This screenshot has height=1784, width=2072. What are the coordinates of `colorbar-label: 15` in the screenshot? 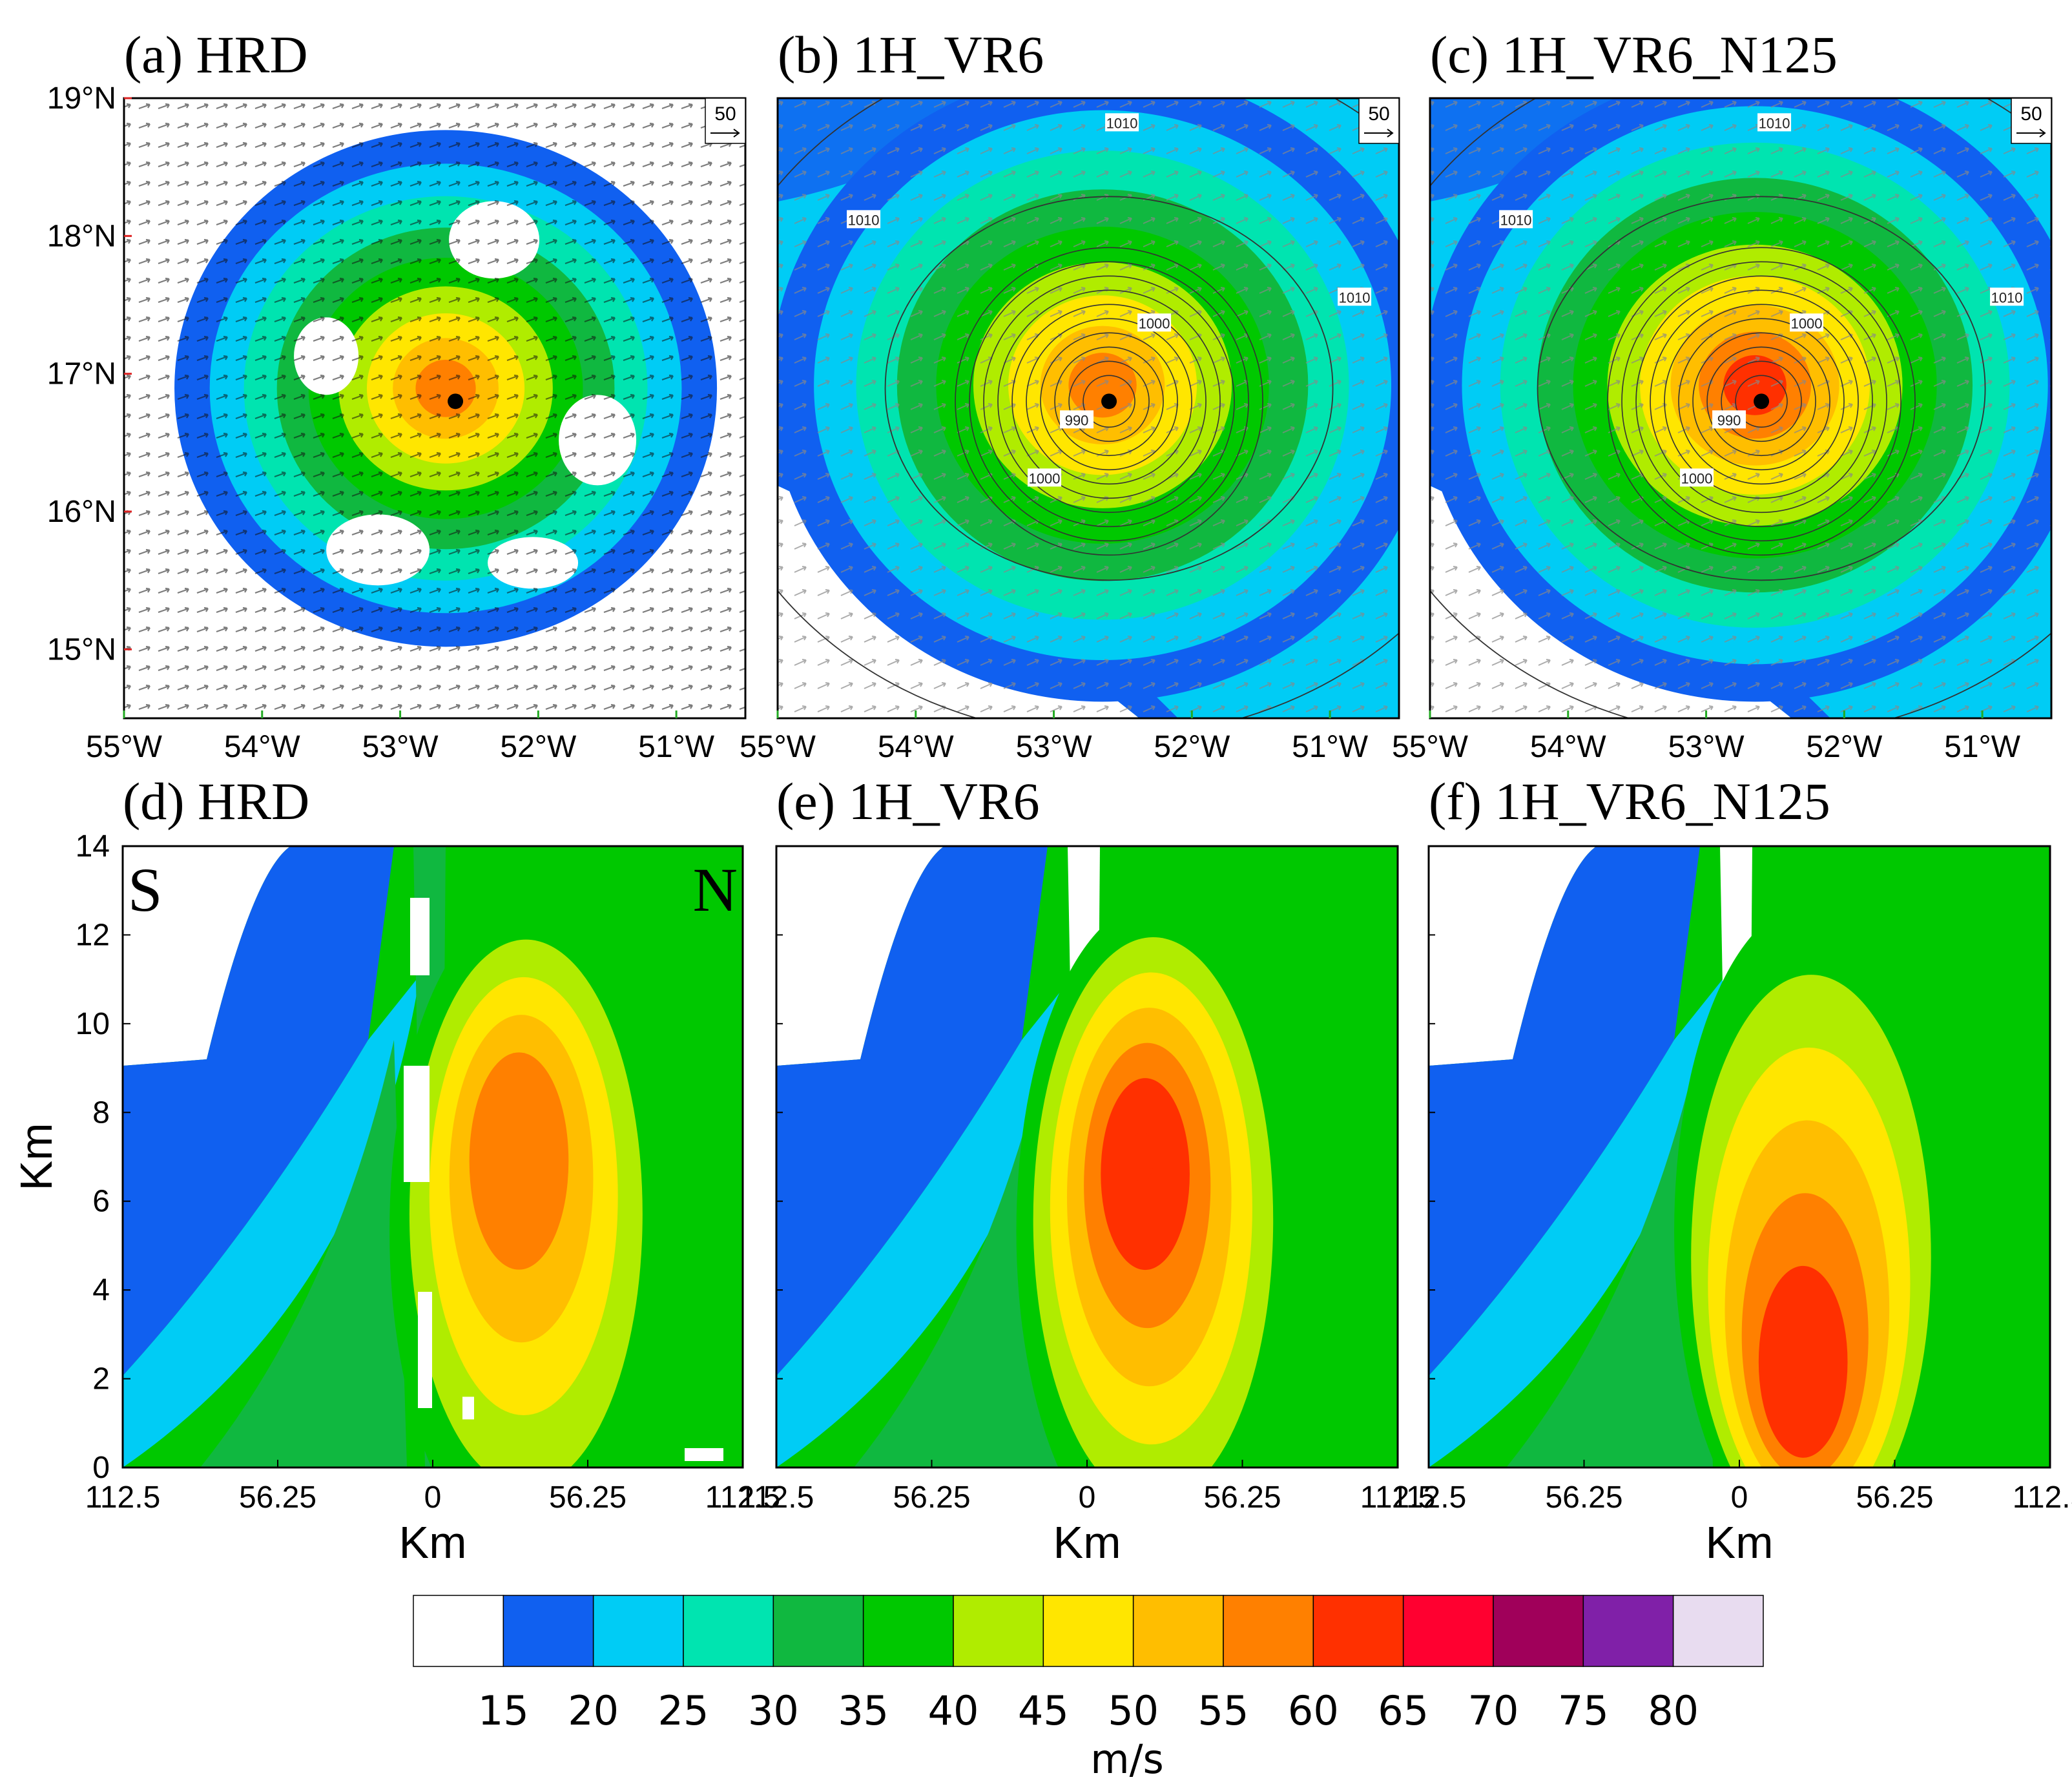 It's located at (503, 1711).